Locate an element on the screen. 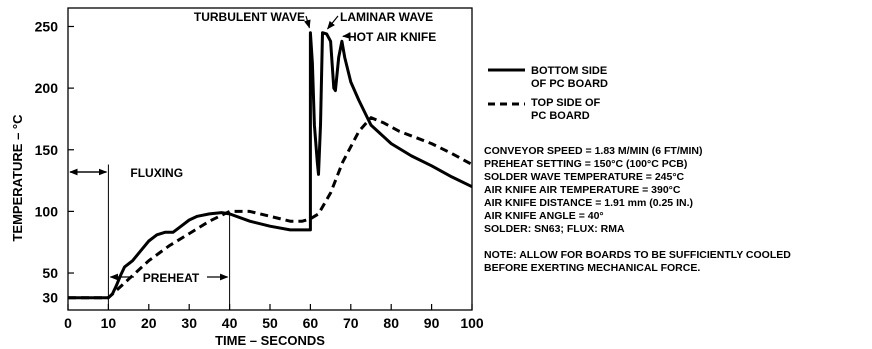  x-tick-label: 90 is located at coordinates (432, 323).